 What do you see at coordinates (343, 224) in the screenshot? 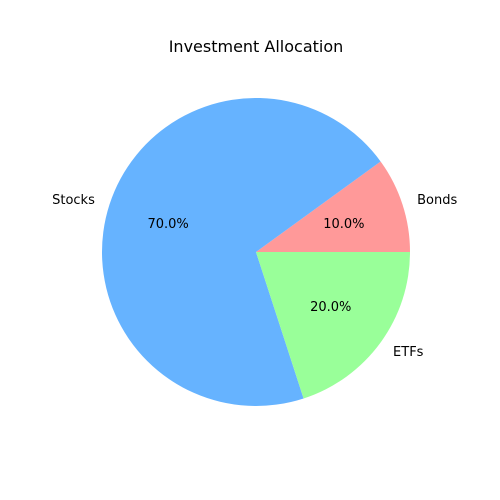
I see `pie-pct-bonds: 10.0%` at bounding box center [343, 224].